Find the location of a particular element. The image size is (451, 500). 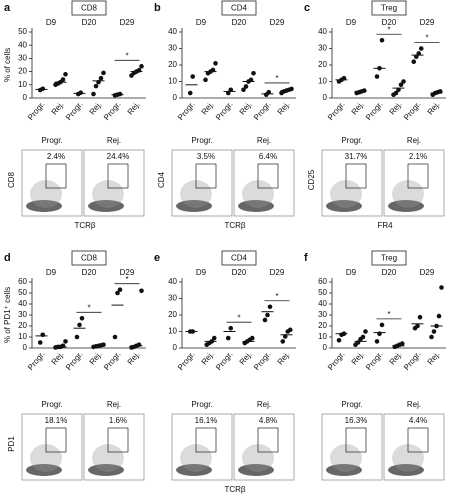

flow-plot-label: Rej. is located at coordinates (414, 140).